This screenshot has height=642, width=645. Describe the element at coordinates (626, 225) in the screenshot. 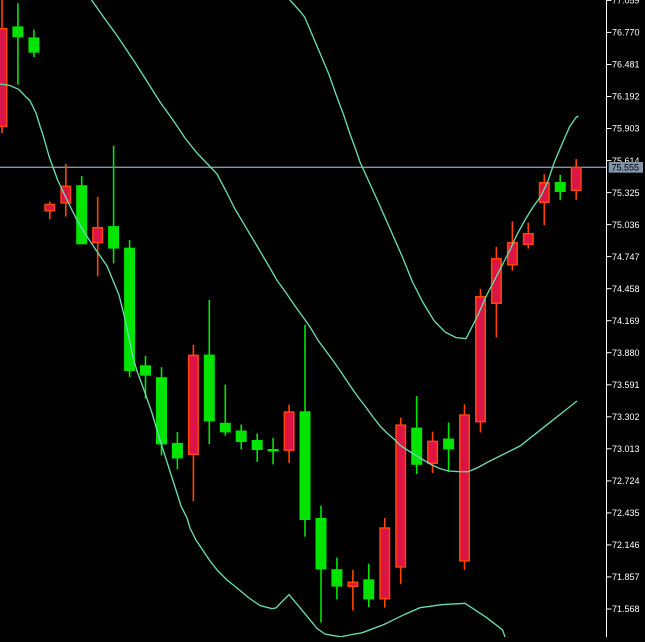

I see `svg-text: 75.036` at that location.